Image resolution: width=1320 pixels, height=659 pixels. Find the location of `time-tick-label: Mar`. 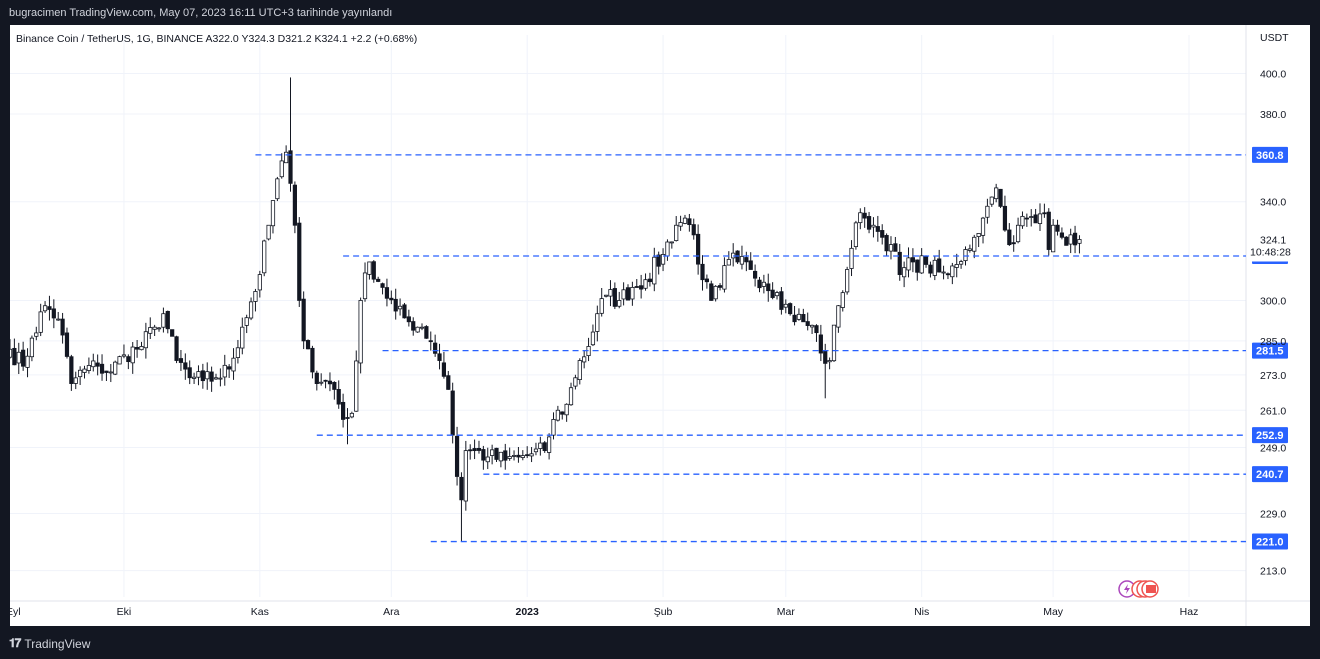

time-tick-label: Mar is located at coordinates (786, 612).